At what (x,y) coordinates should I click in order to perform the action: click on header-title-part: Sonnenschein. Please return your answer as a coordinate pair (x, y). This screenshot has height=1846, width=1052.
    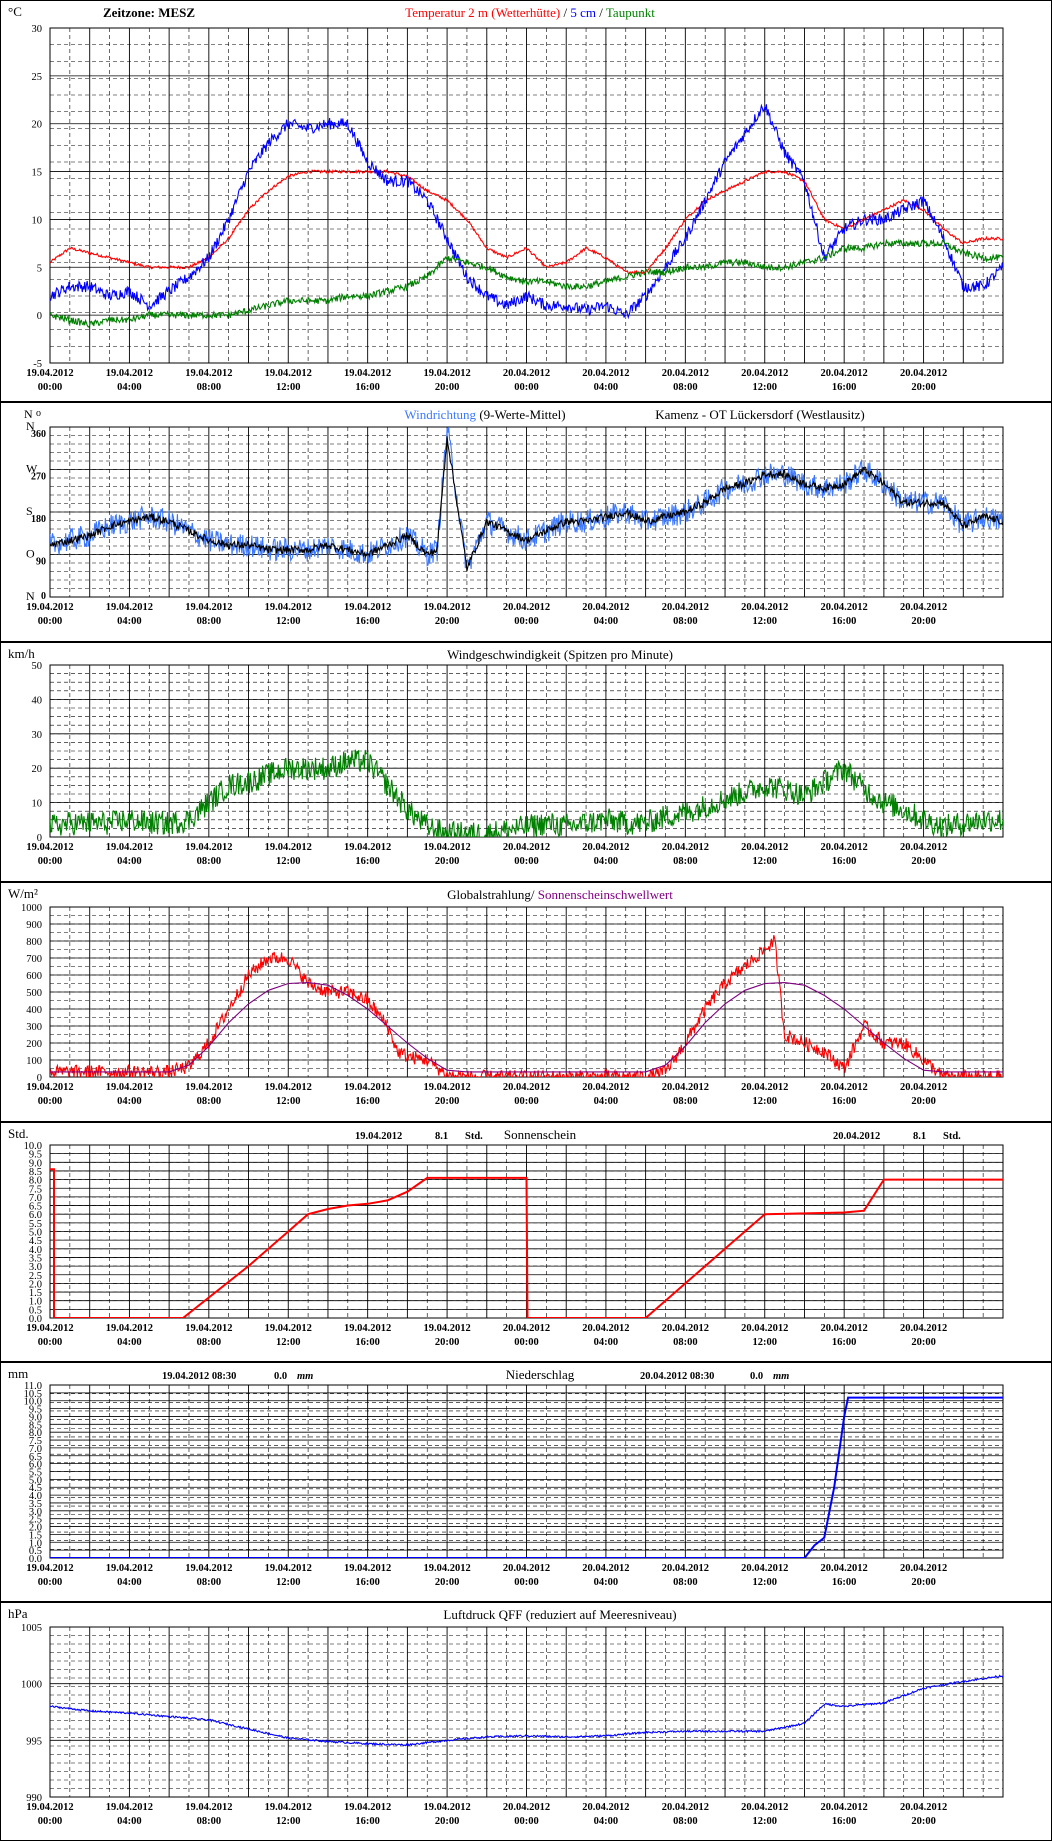
    Looking at the image, I should click on (540, 1134).